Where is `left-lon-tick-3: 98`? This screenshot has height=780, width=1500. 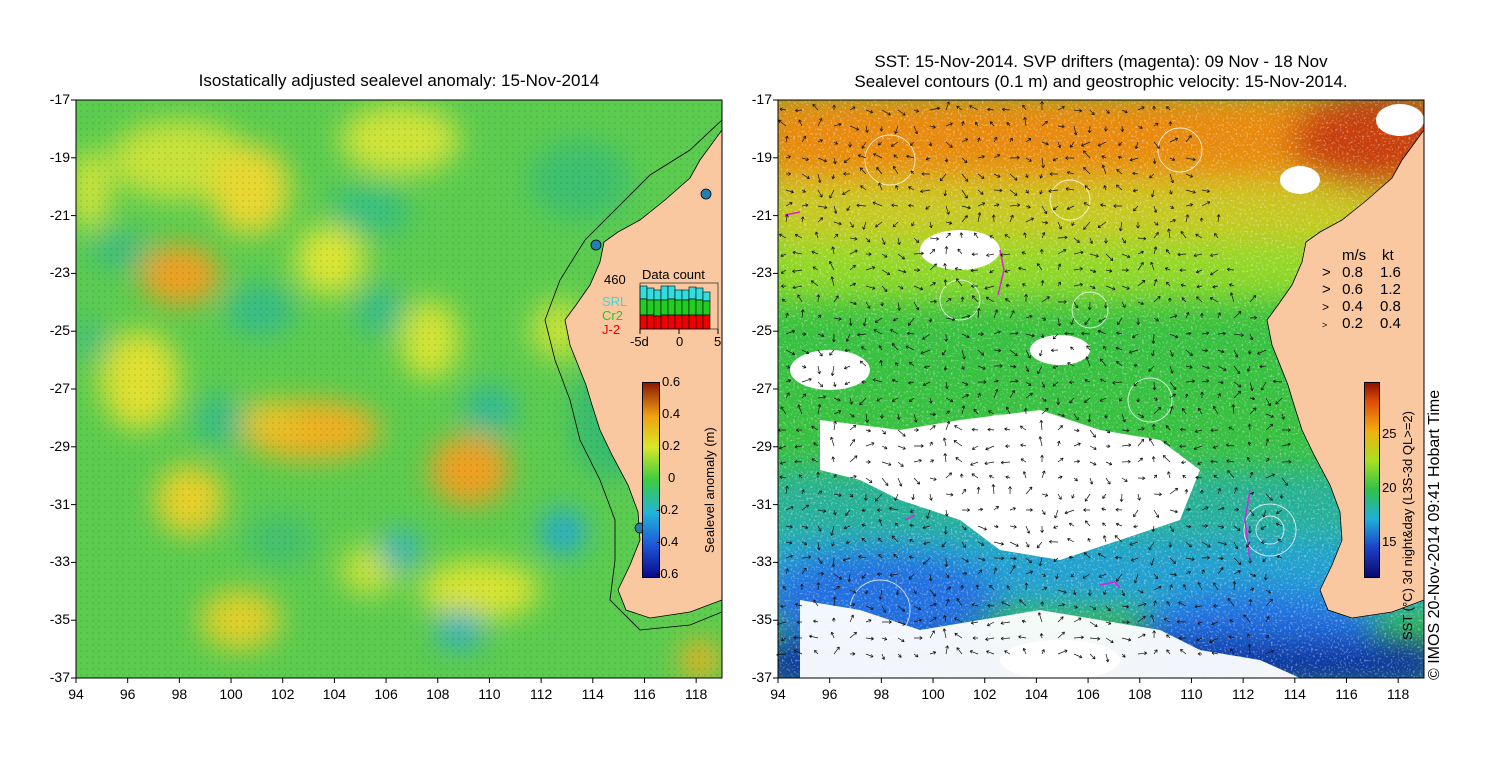 left-lon-tick-3: 98 is located at coordinates (179, 694).